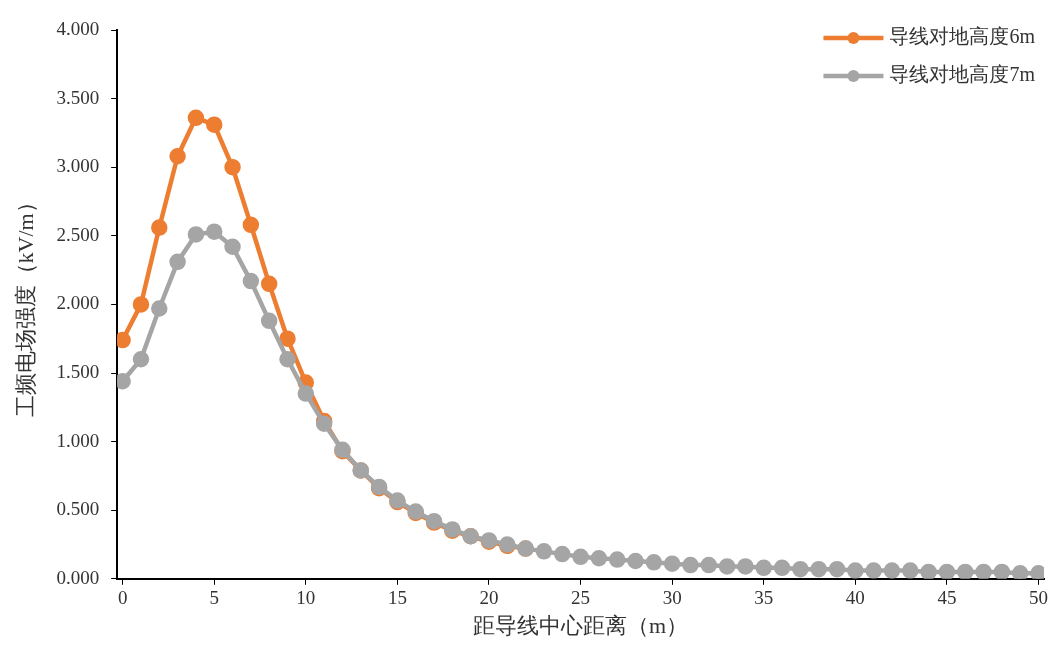  What do you see at coordinates (962, 74) in the screenshot?
I see `legend-label: 导线对地高度7m` at bounding box center [962, 74].